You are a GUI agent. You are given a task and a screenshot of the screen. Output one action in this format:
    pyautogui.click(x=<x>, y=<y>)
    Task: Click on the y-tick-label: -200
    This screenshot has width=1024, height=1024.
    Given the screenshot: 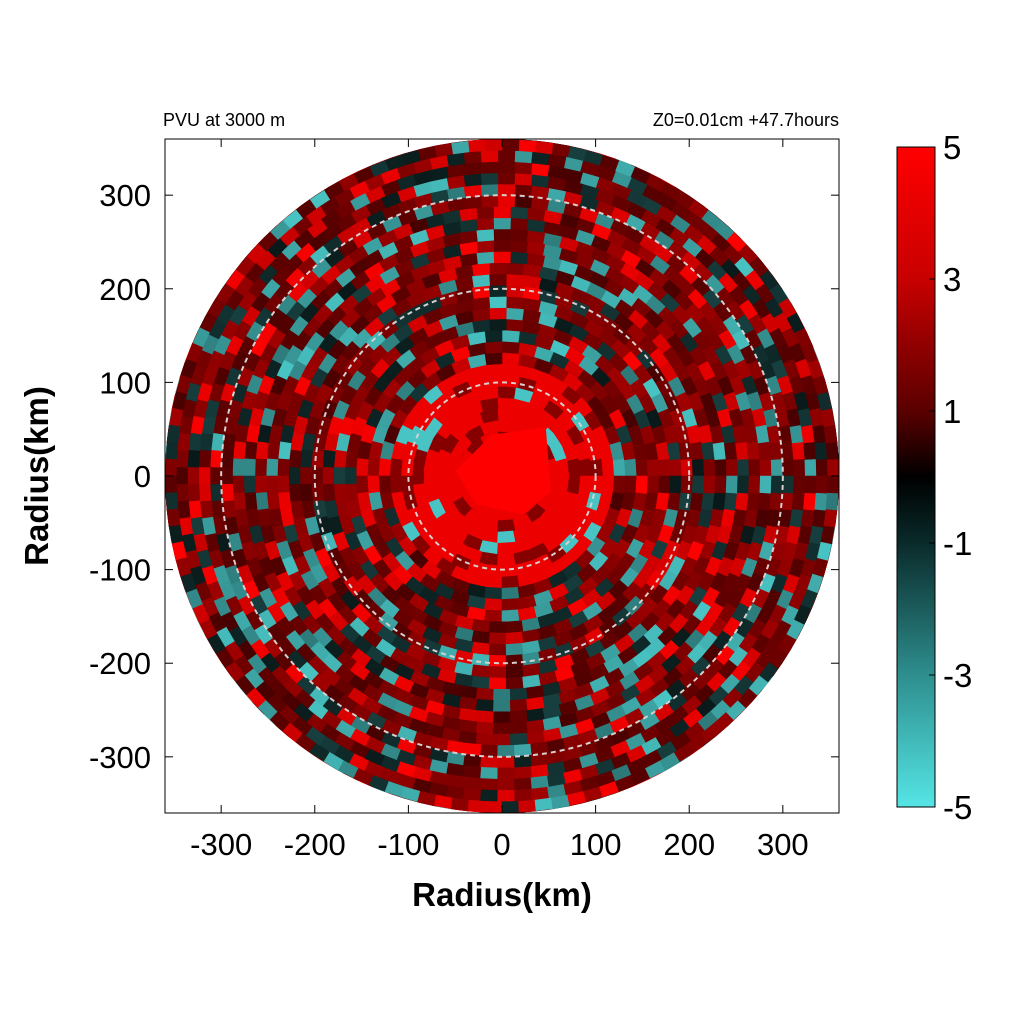 What is the action you would take?
    pyautogui.click(x=120, y=663)
    